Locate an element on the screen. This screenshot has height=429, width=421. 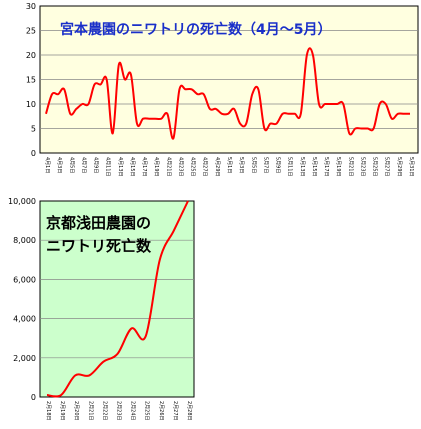
x-tick-label: 4月19日 is located at coordinates (156, 167).